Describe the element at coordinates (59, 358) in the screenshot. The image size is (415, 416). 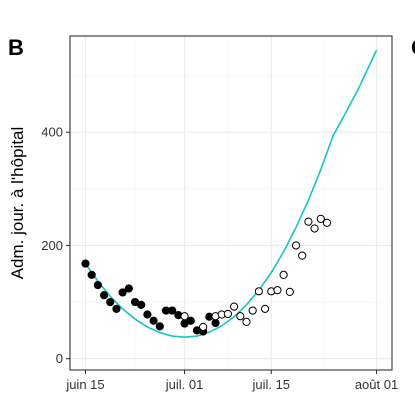
I see `y-tick-label: 0` at that location.